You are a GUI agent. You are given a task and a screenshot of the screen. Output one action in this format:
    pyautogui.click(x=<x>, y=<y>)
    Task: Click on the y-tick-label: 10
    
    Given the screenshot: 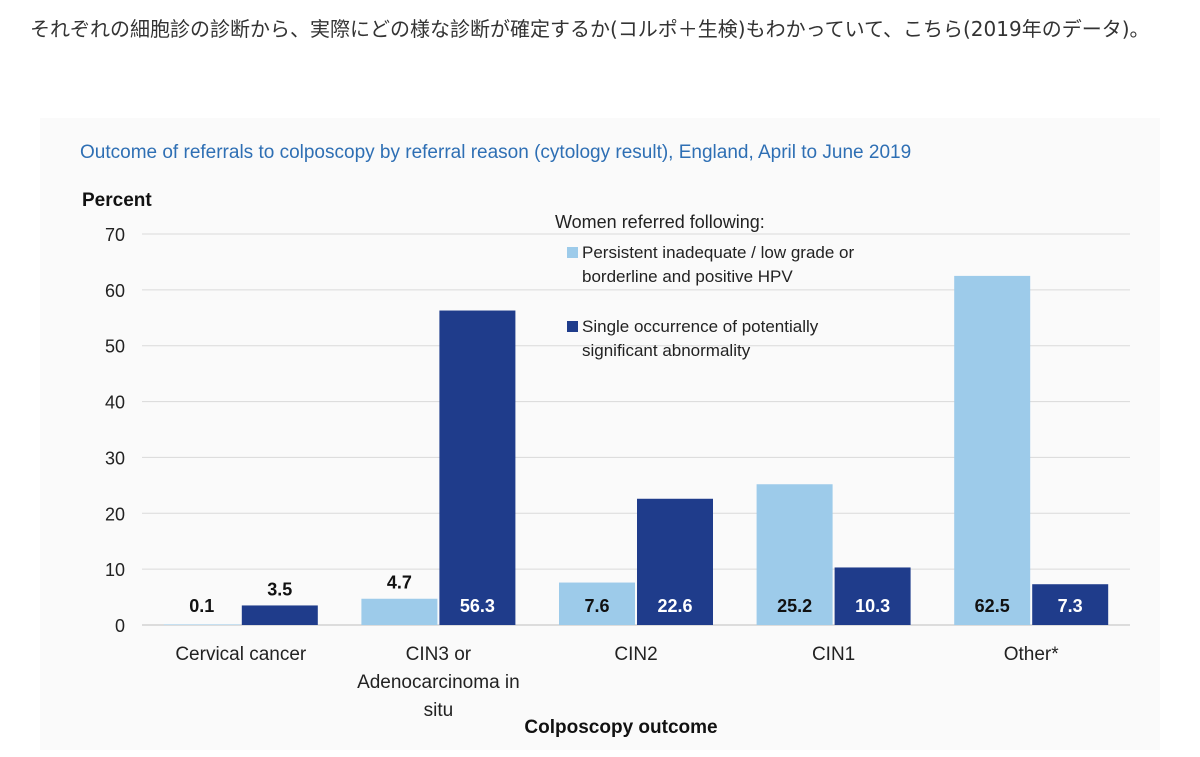 What is the action you would take?
    pyautogui.click(x=115, y=570)
    